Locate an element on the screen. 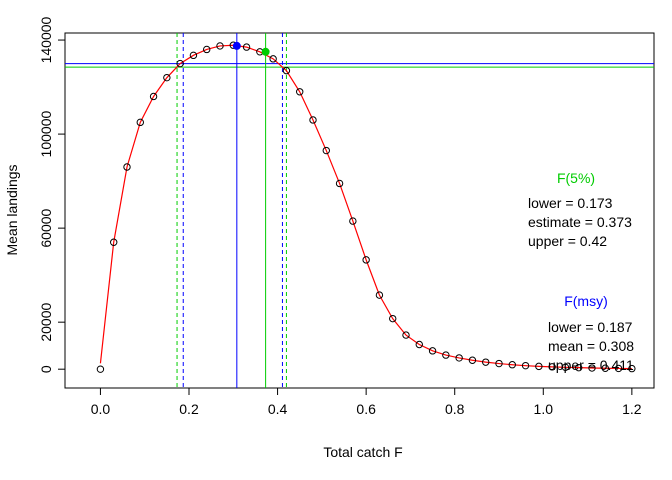 This screenshot has height=480, width=672. x-tick-label: 0.2 is located at coordinates (189, 409).